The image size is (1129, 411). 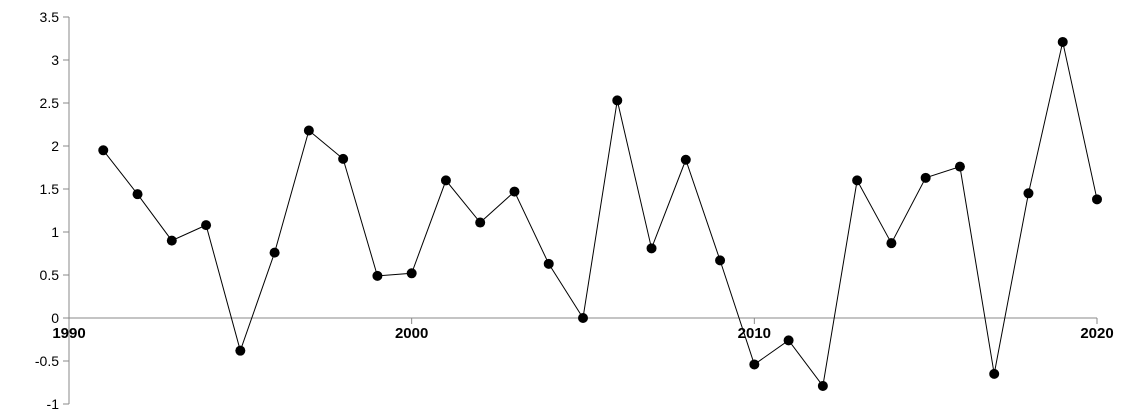 What do you see at coordinates (50, 103) in the screenshot?
I see `y-tick-label: 2.5` at bounding box center [50, 103].